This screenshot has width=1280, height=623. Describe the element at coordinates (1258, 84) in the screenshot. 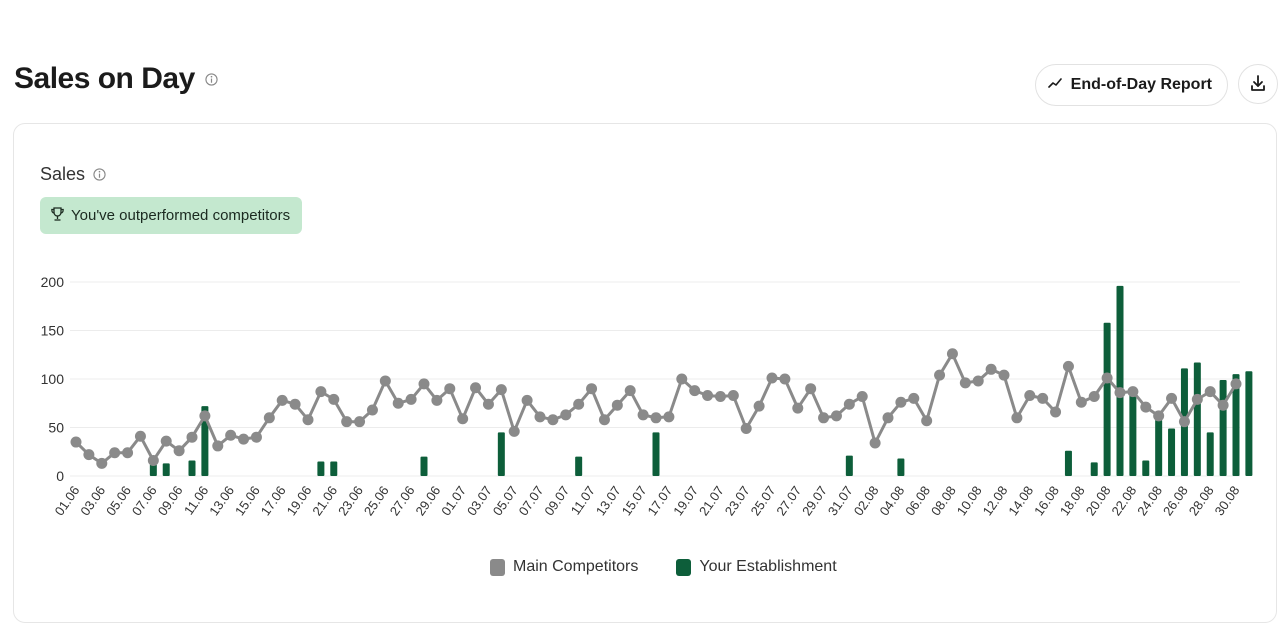

I see `download-button` at that location.